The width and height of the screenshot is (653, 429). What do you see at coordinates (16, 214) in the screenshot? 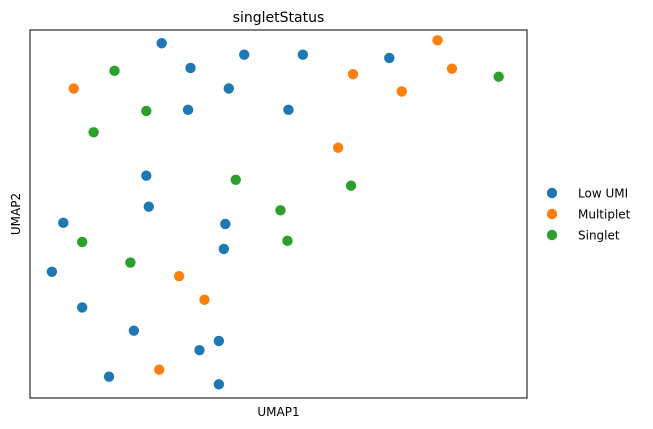
I see `y-axis-title: UMAP2` at bounding box center [16, 214].